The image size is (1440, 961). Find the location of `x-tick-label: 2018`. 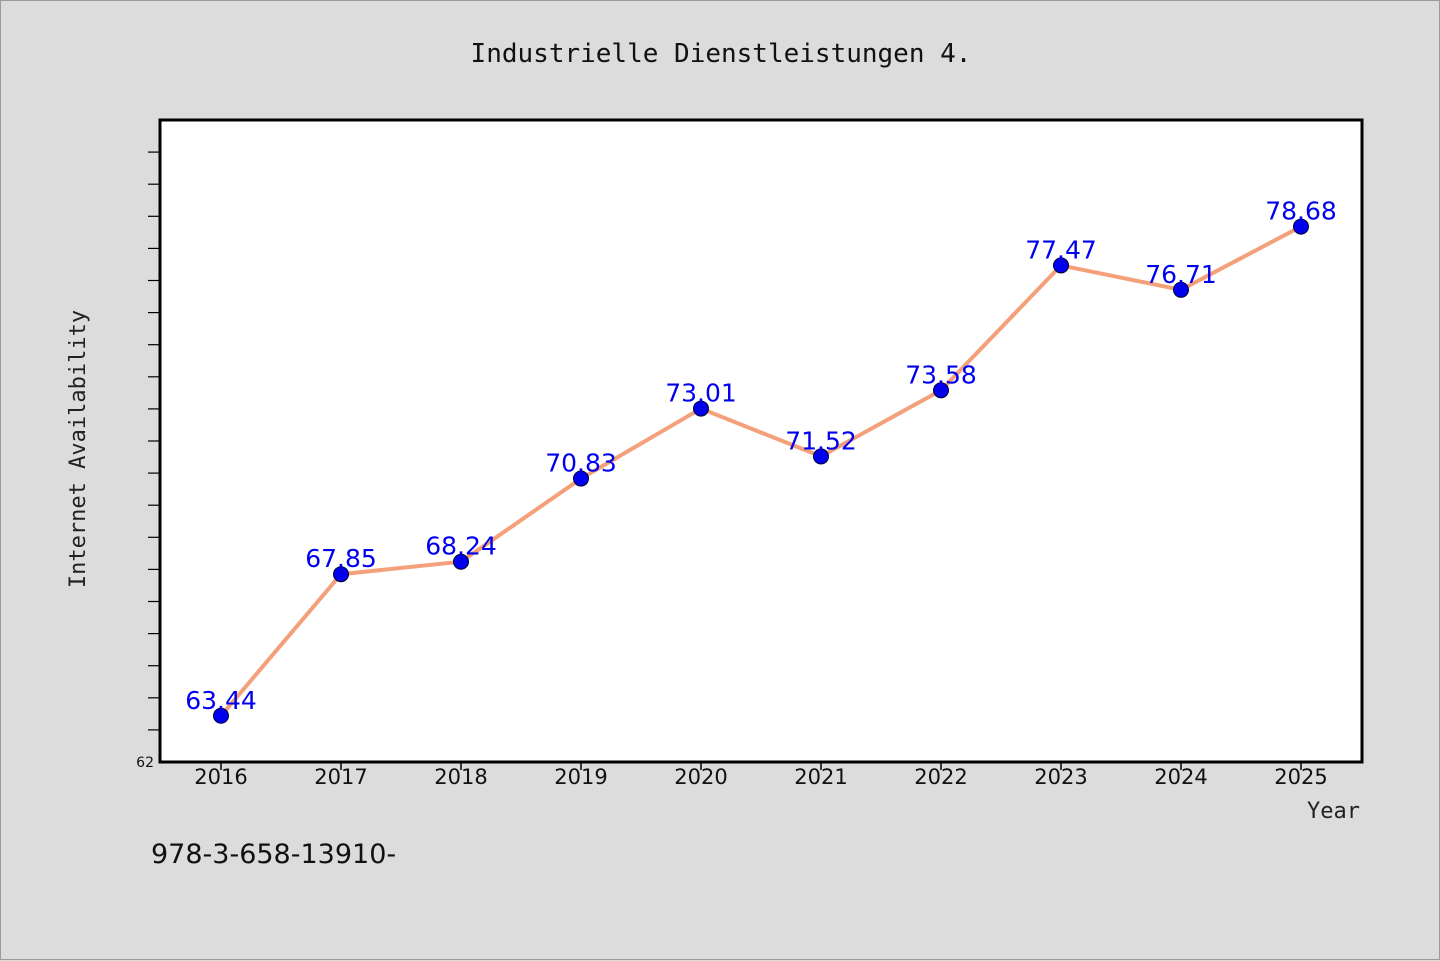

x-tick-label: 2018 is located at coordinates (460, 777).